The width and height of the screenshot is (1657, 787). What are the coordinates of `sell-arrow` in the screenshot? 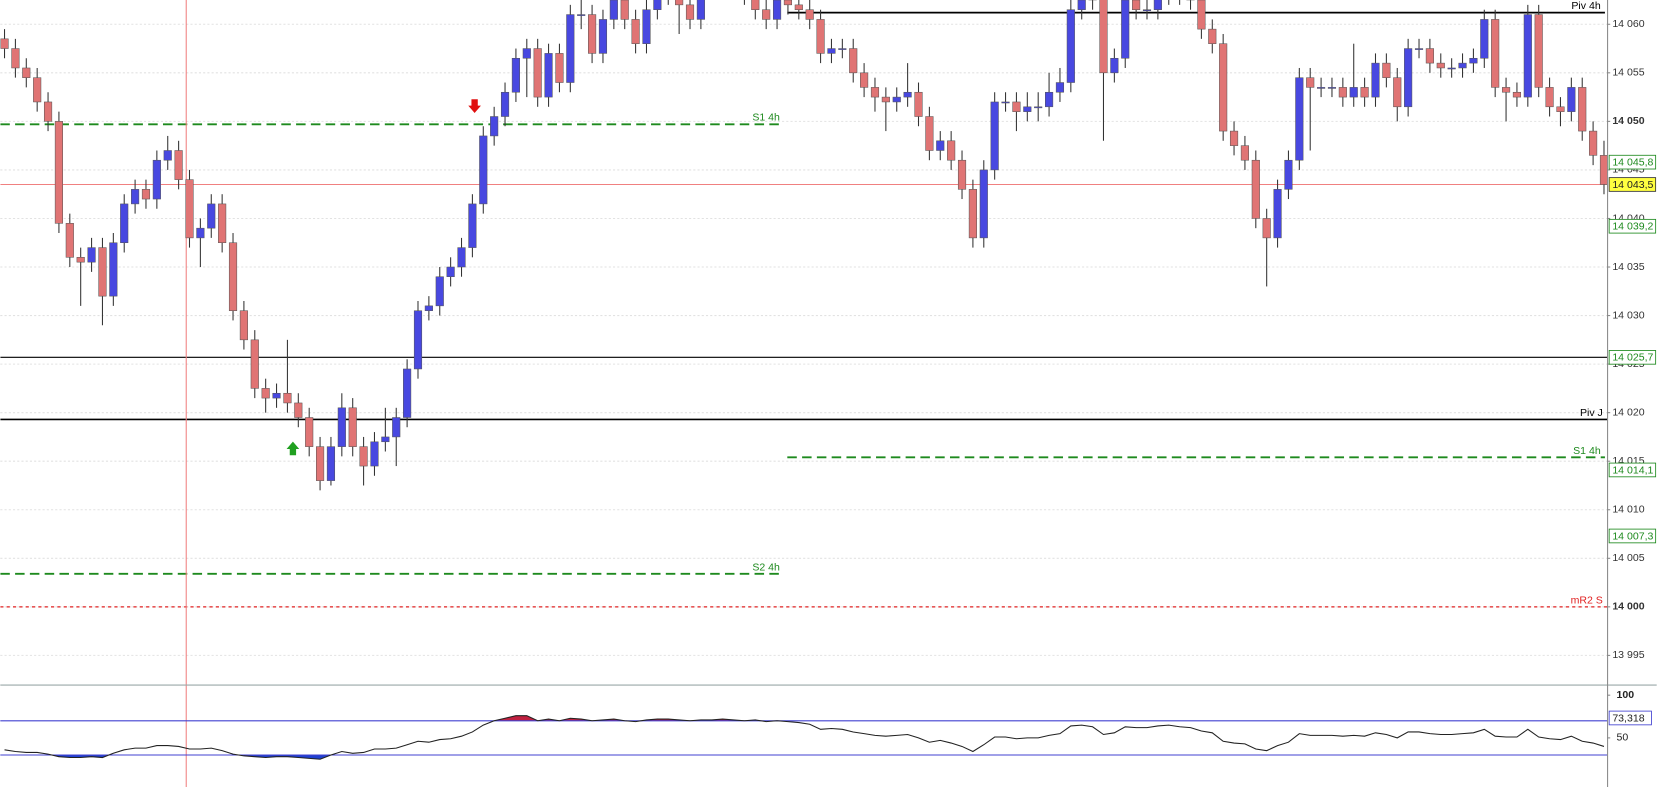 It's located at (474, 106).